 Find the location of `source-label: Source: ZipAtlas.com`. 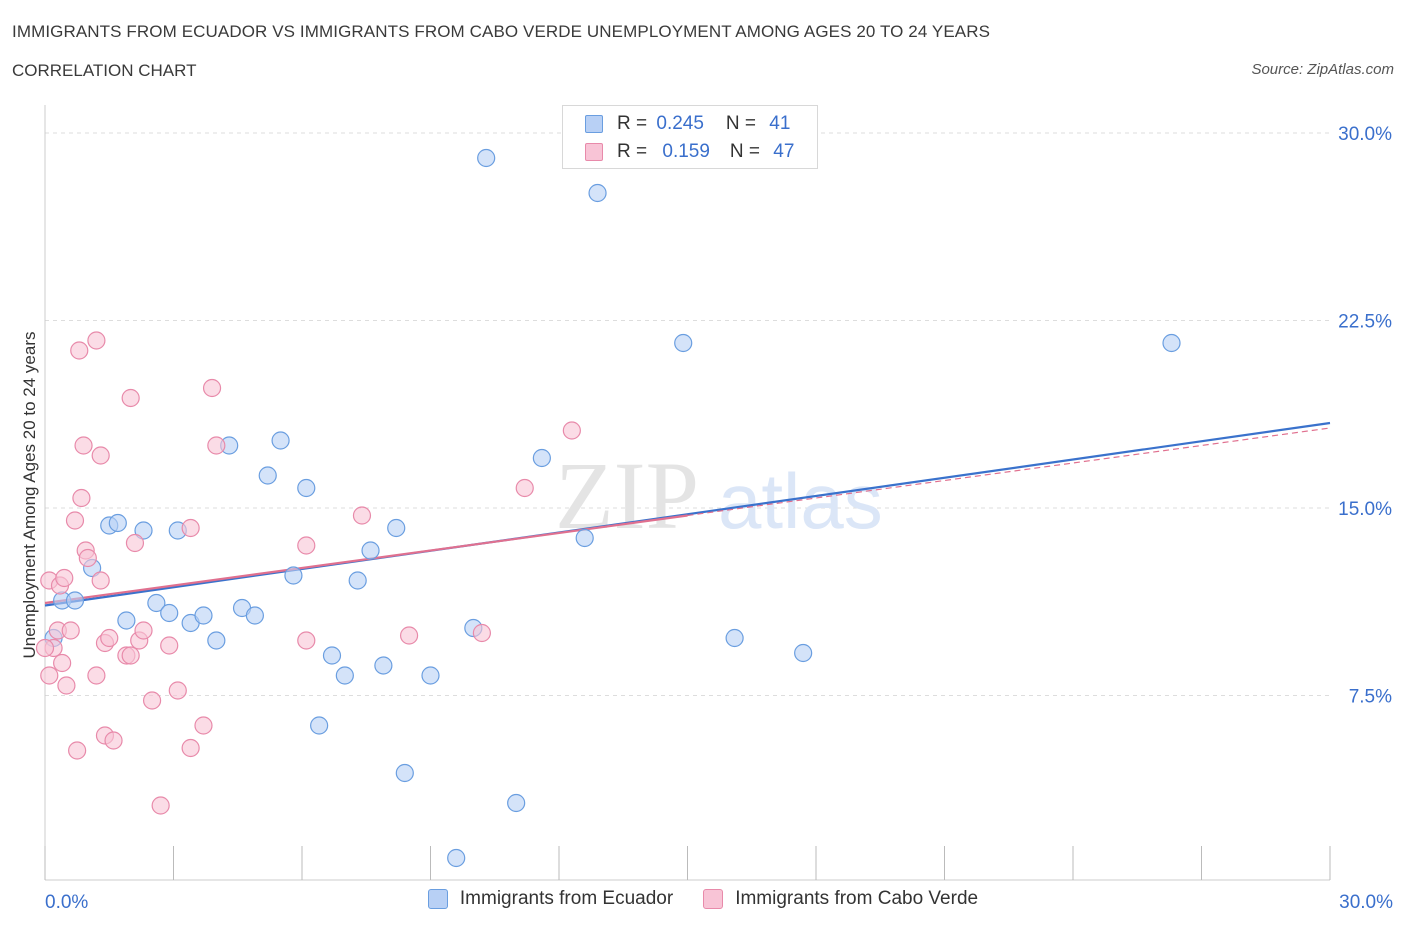

source-label: Source: ZipAtlas.com is located at coordinates (1322, 69).